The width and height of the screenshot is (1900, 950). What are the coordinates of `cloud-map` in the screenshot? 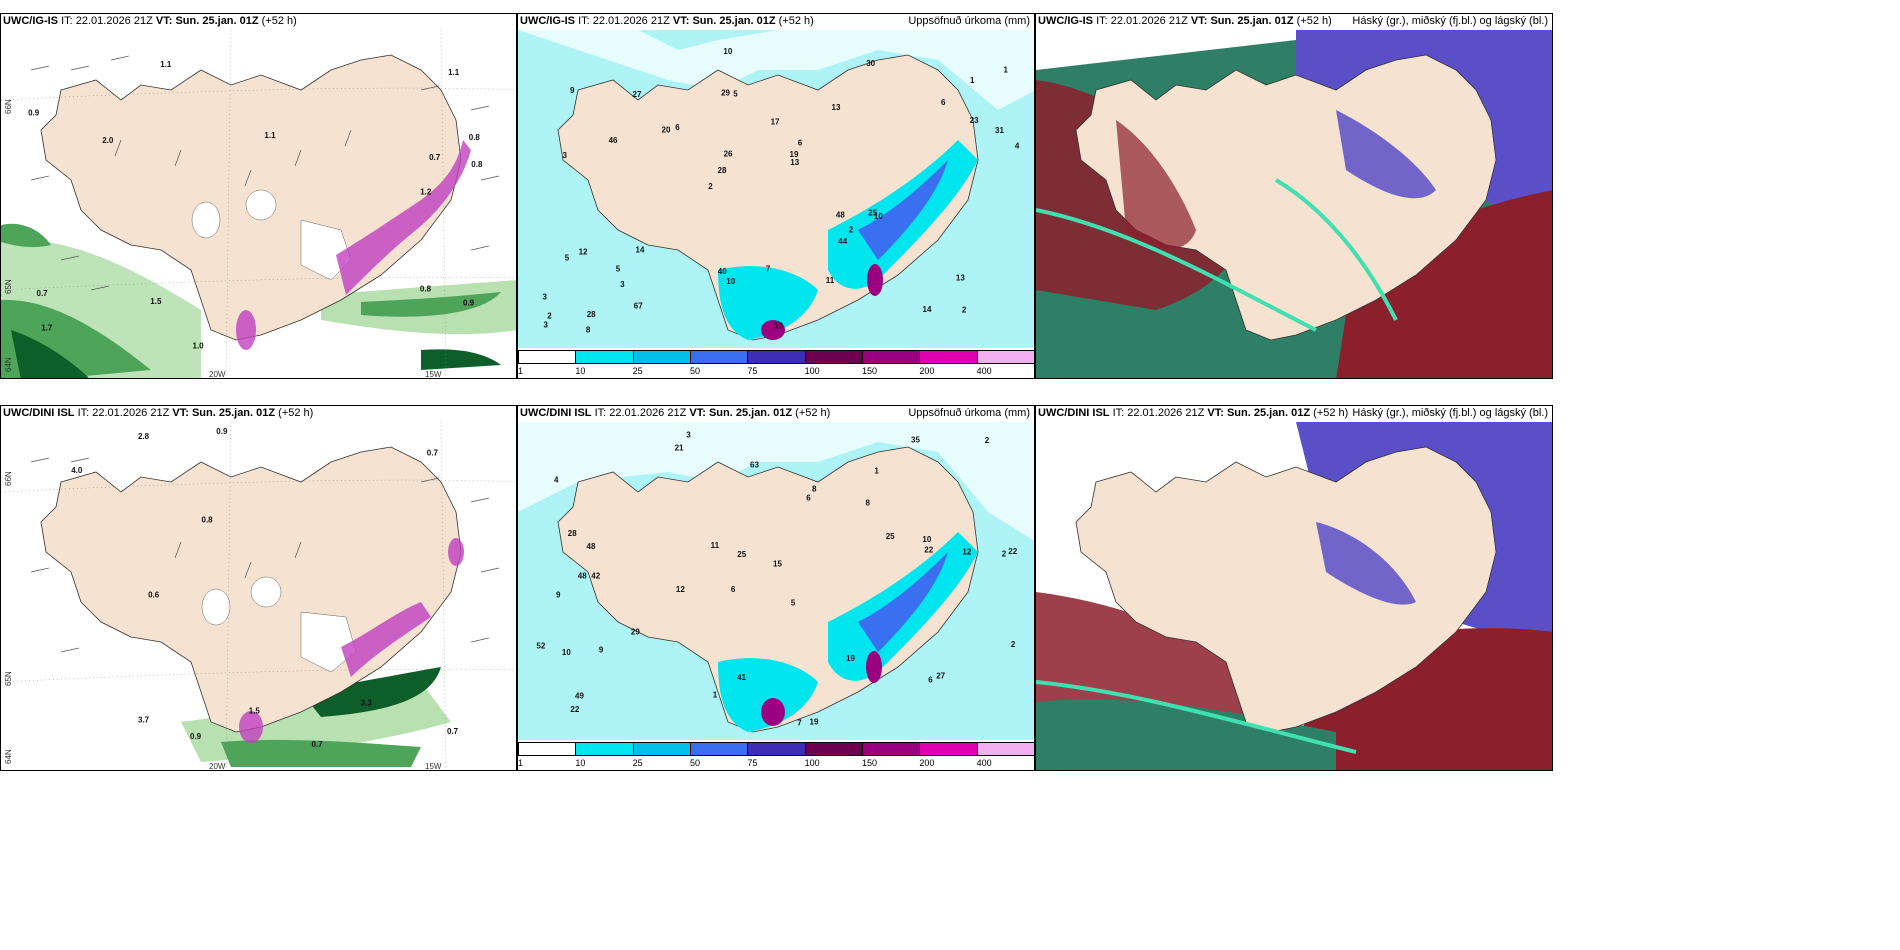 It's located at (1294, 204).